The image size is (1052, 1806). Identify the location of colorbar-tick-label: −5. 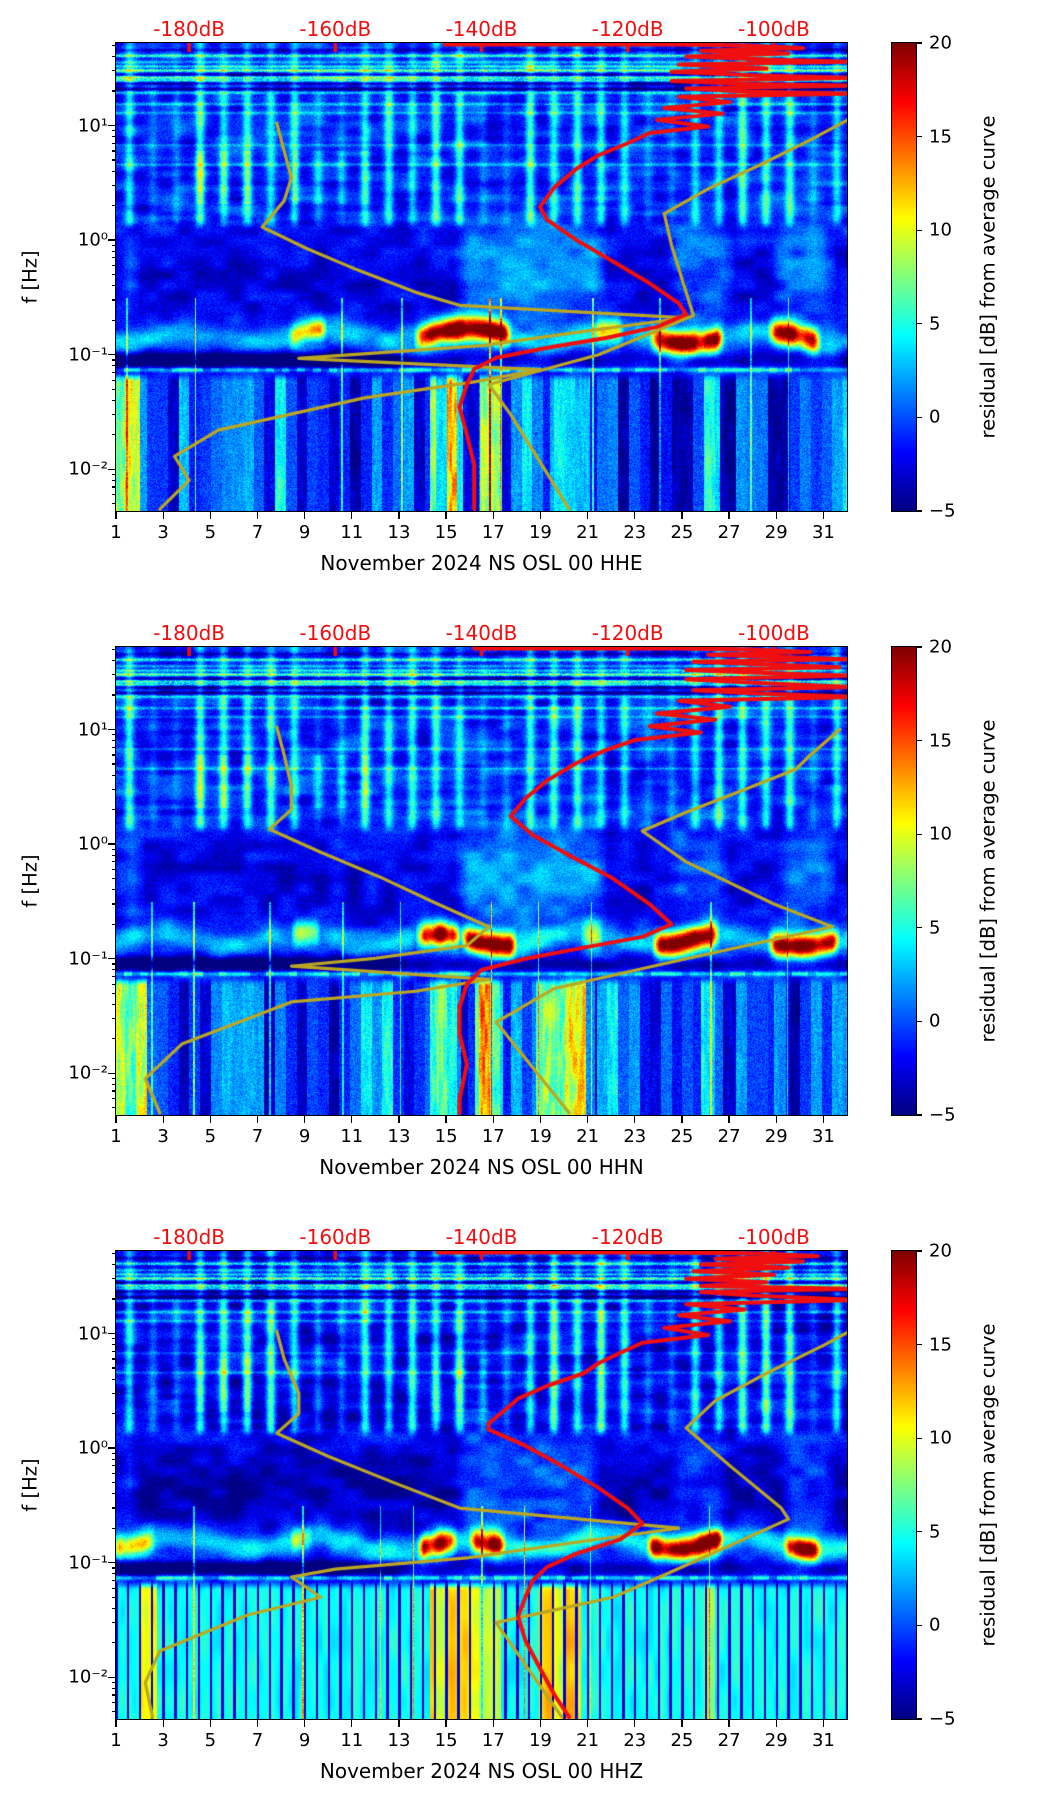
(942, 1719).